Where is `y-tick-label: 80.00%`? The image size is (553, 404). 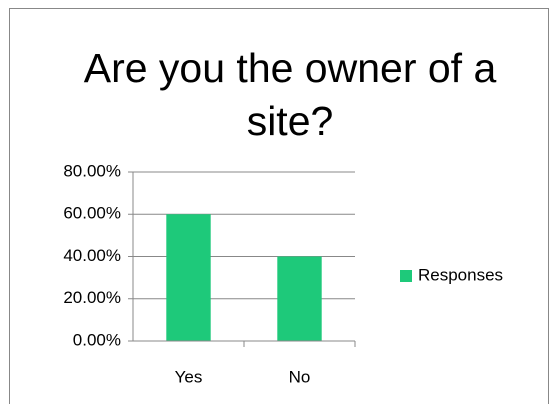 y-tick-label: 80.00% is located at coordinates (92, 170).